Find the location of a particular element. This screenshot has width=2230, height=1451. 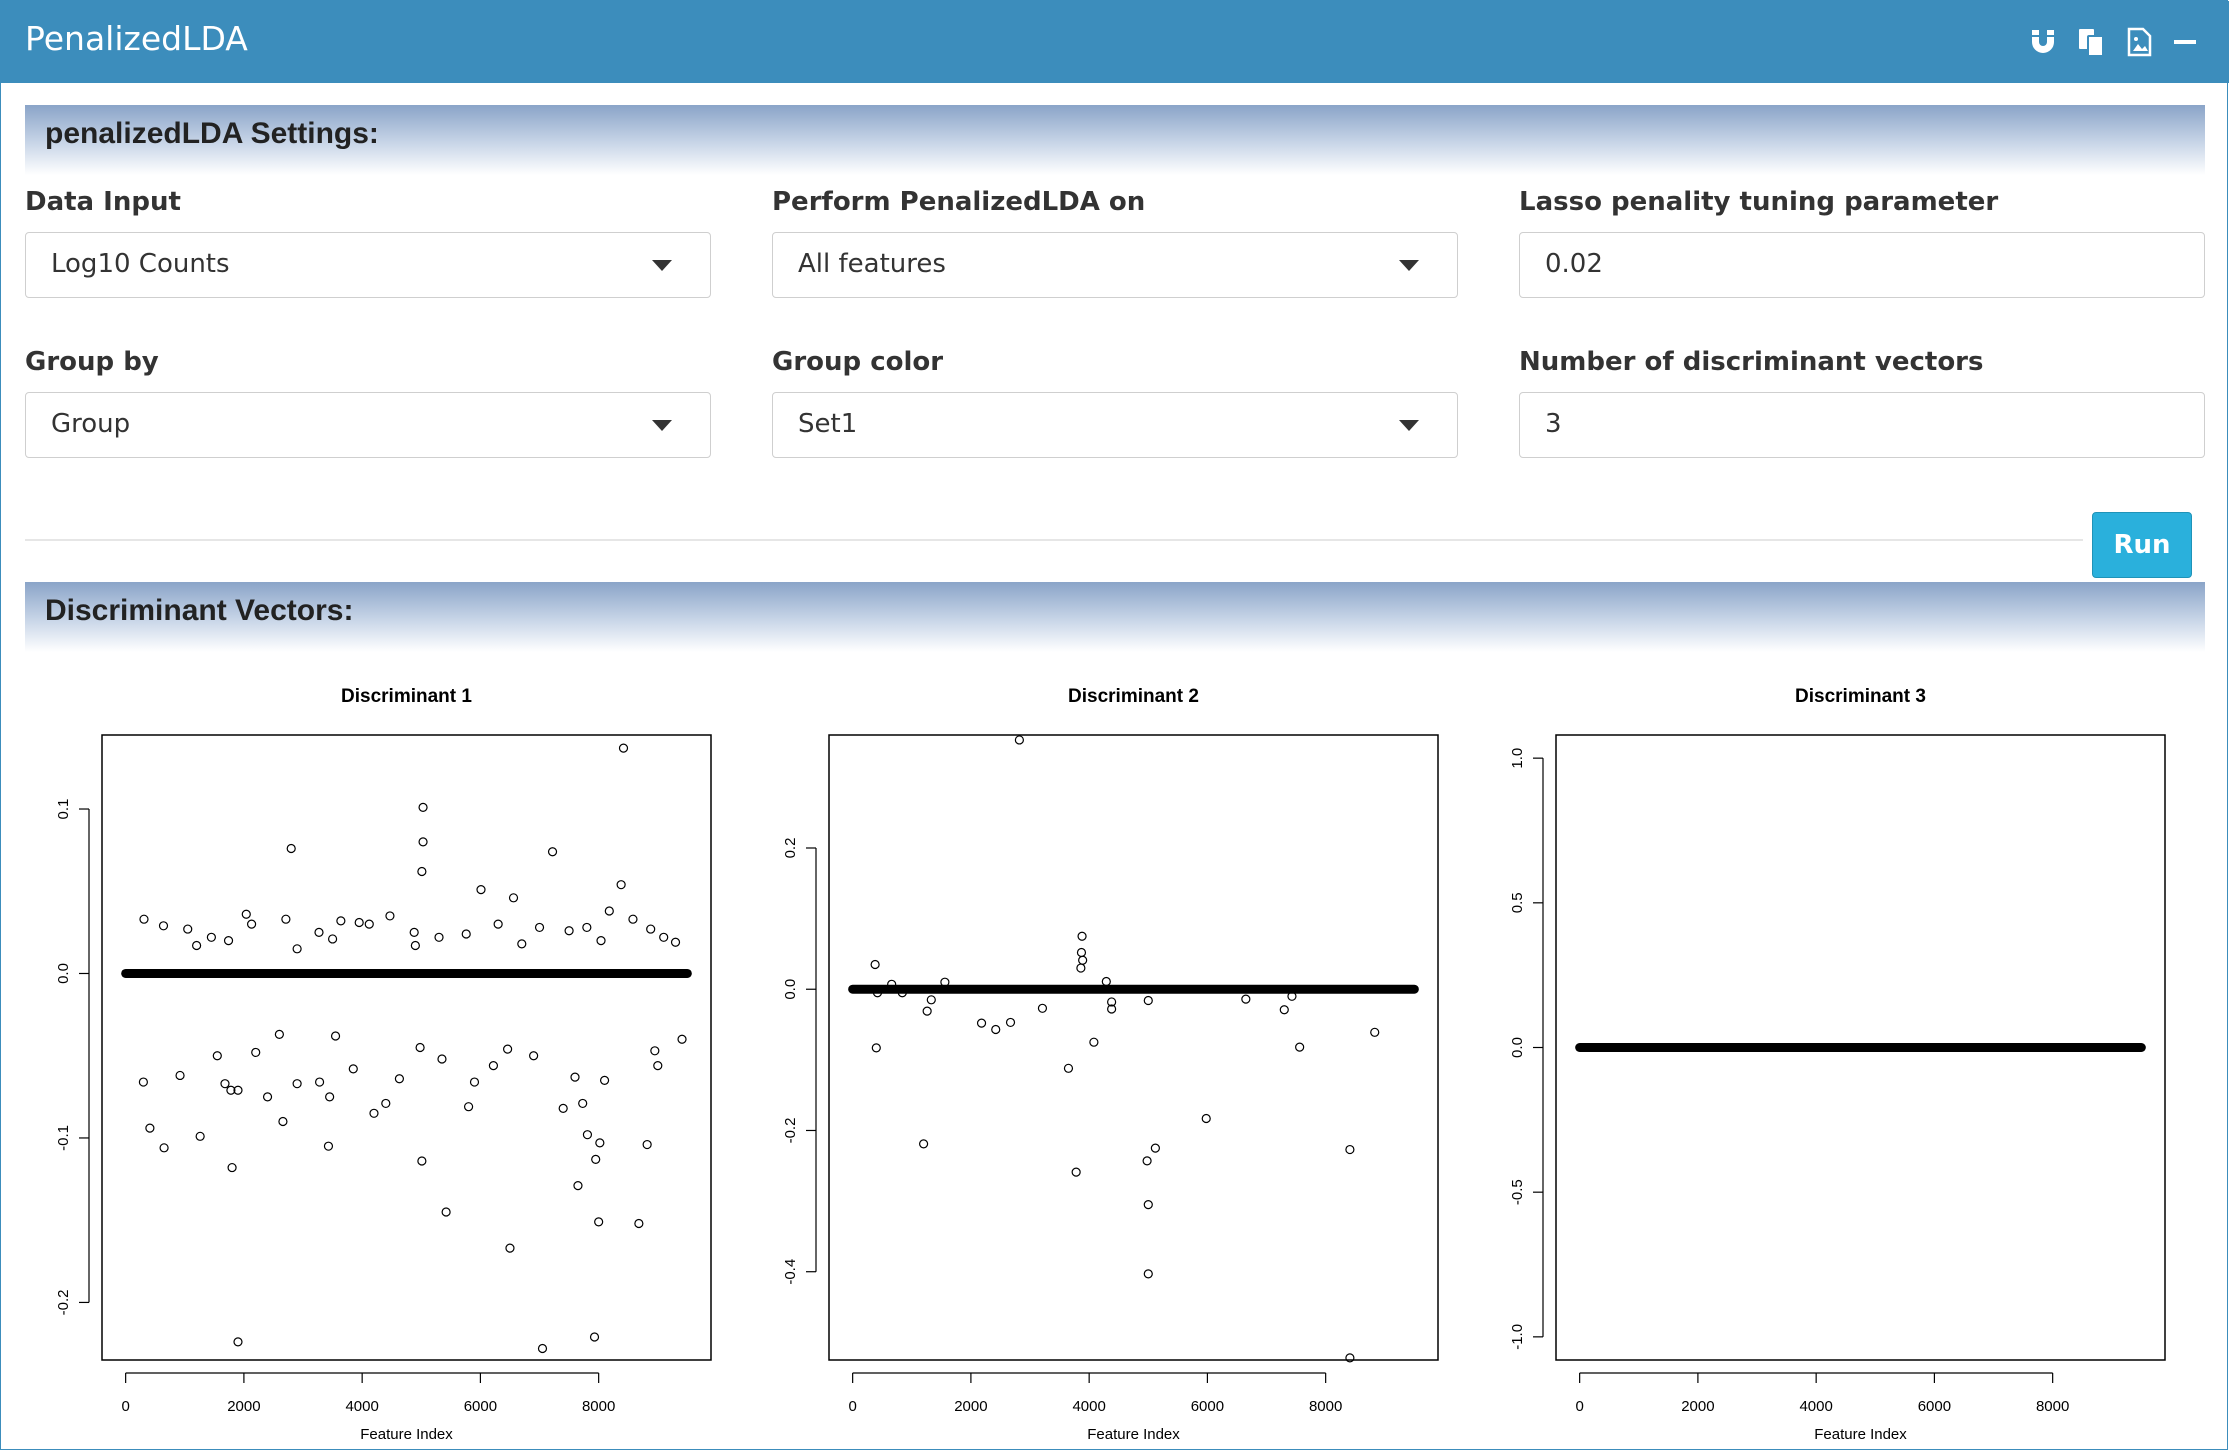

copy-icon is located at coordinates (2091, 42).